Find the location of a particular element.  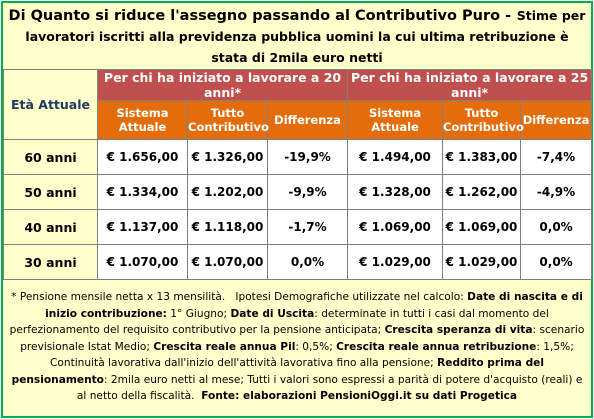

age-cell: 30 anni is located at coordinates (50, 262).